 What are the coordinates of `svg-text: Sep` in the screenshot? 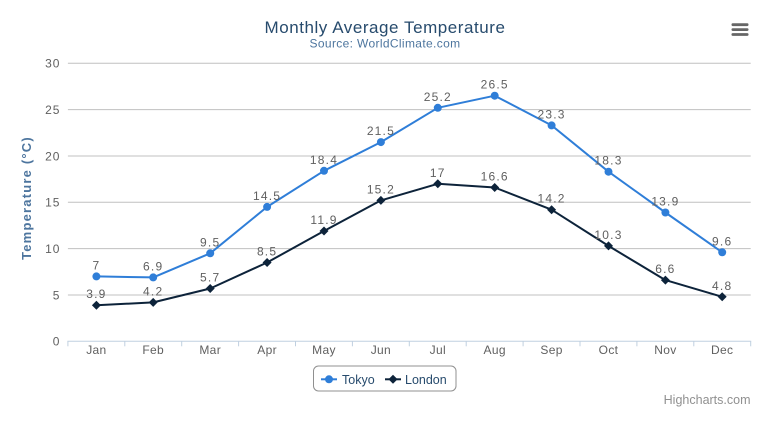 It's located at (551, 350).